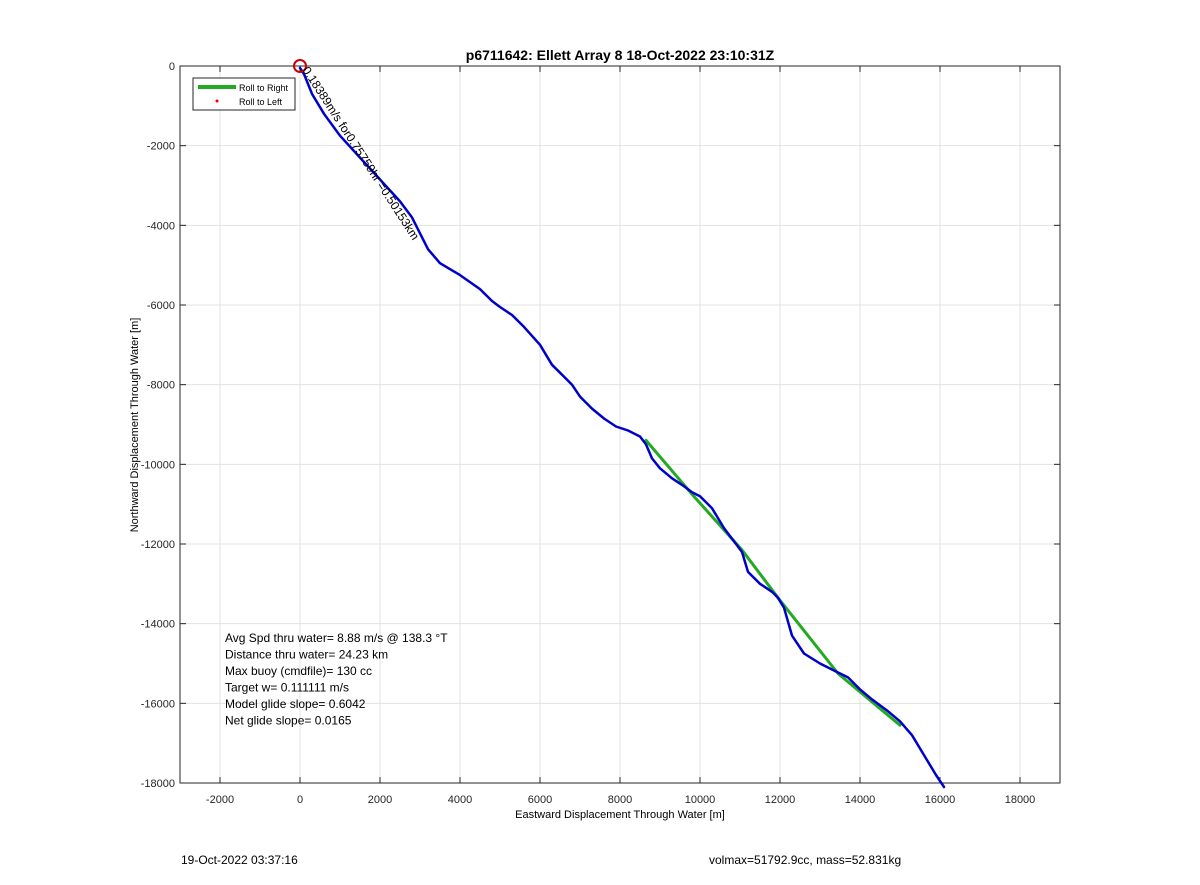 This screenshot has height=885, width=1200. Describe the element at coordinates (780, 800) in the screenshot. I see `x-tick-label: 12000` at that location.